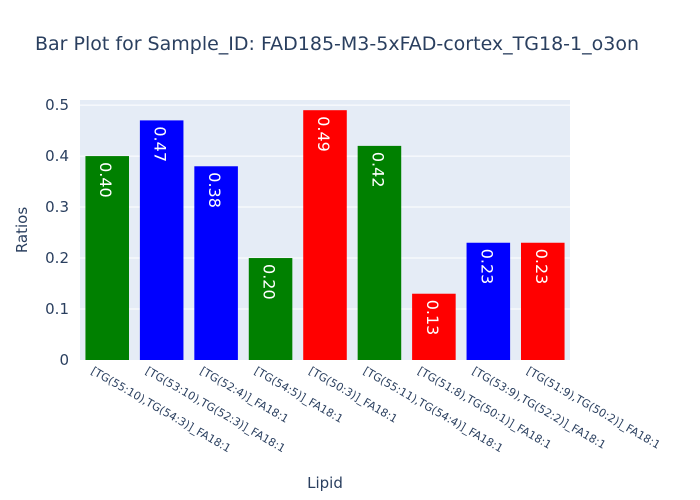  Describe the element at coordinates (353, 394) in the screenshot. I see `x-tick-label: [TG(50:3)]_FA18:1` at that location.